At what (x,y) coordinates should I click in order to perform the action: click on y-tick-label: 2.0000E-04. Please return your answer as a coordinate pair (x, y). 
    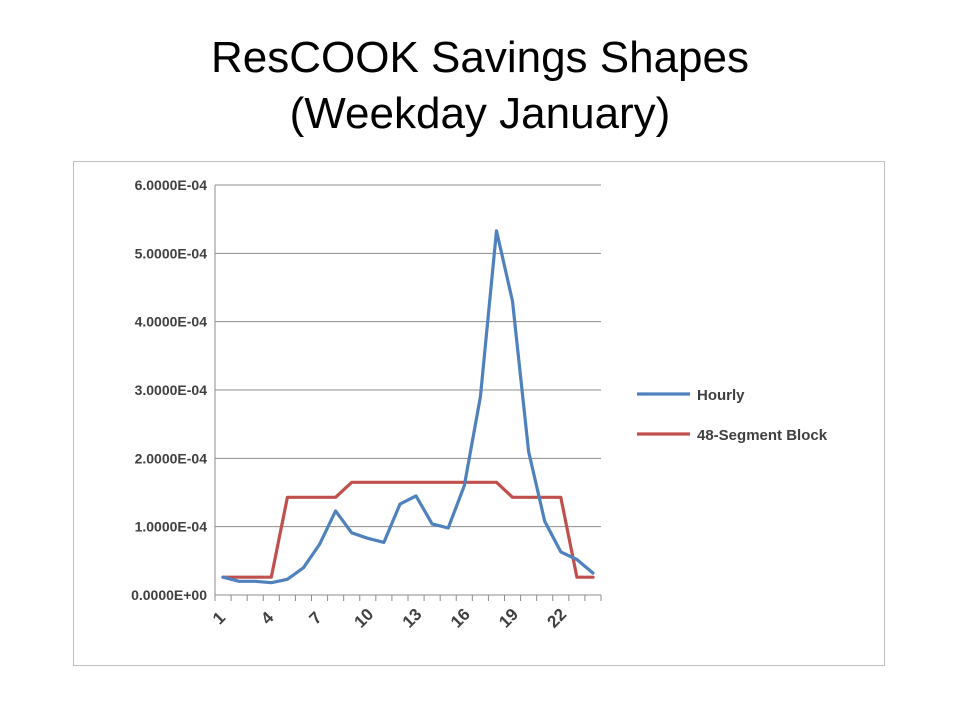
    Looking at the image, I should click on (171, 458).